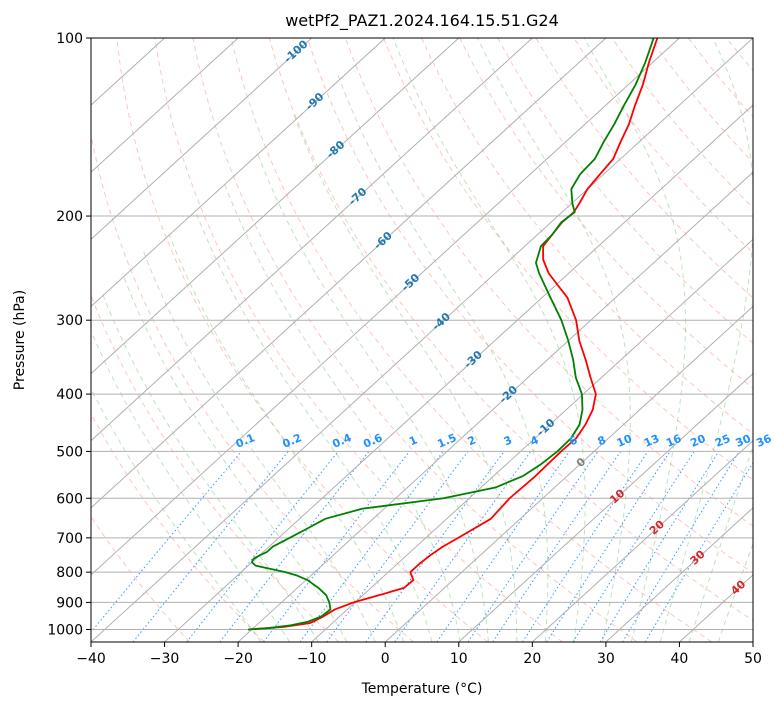  Describe the element at coordinates (625, 441) in the screenshot. I see `mixing-ratio-label: 10` at that location.